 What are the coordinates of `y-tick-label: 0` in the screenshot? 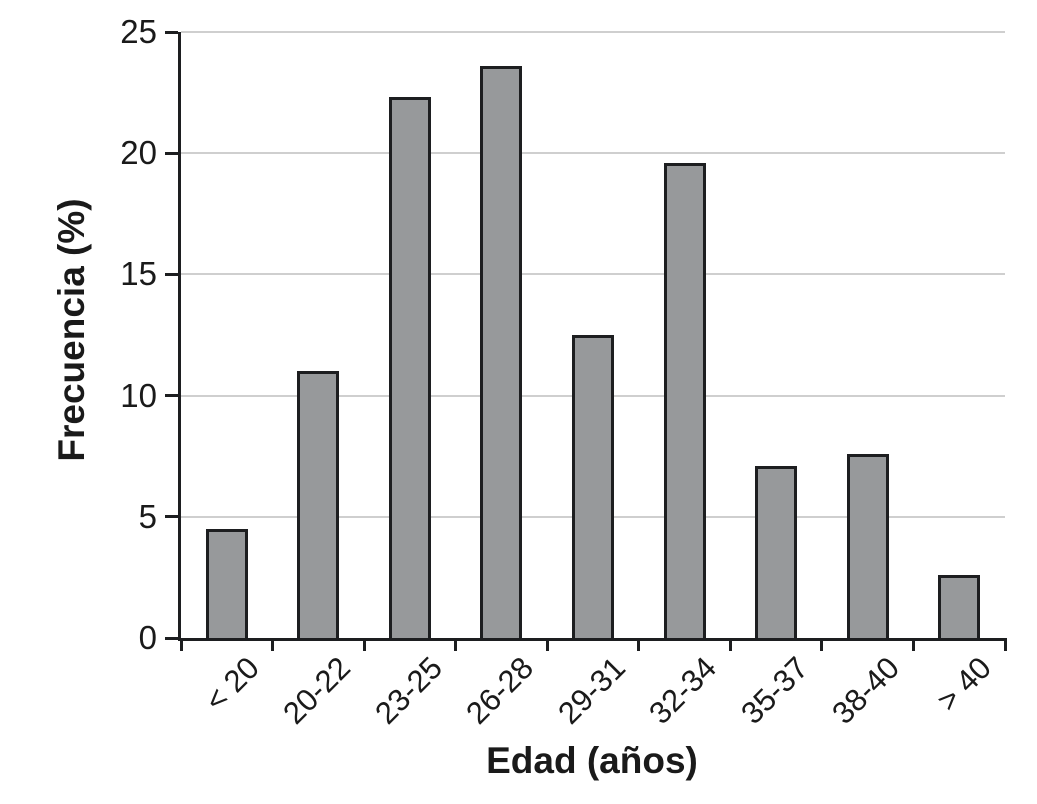 It's located at (147, 637).